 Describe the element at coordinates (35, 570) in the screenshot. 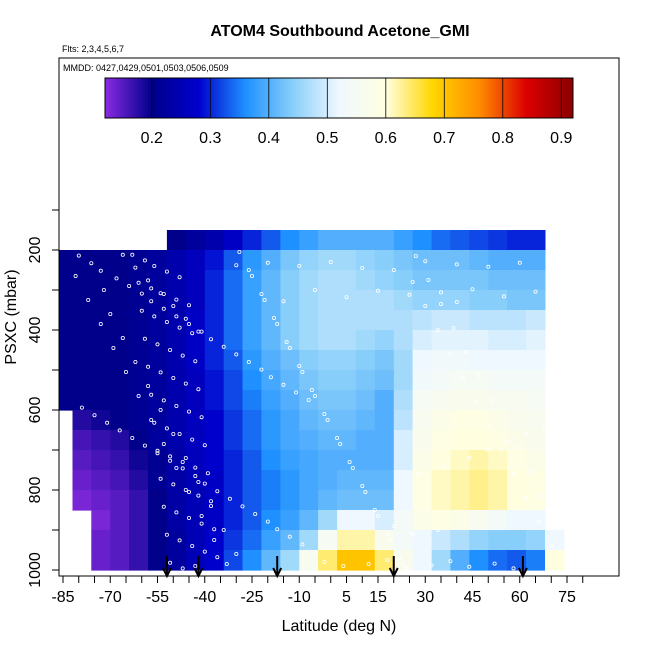

I see `y-tick-label: 1000` at that location.